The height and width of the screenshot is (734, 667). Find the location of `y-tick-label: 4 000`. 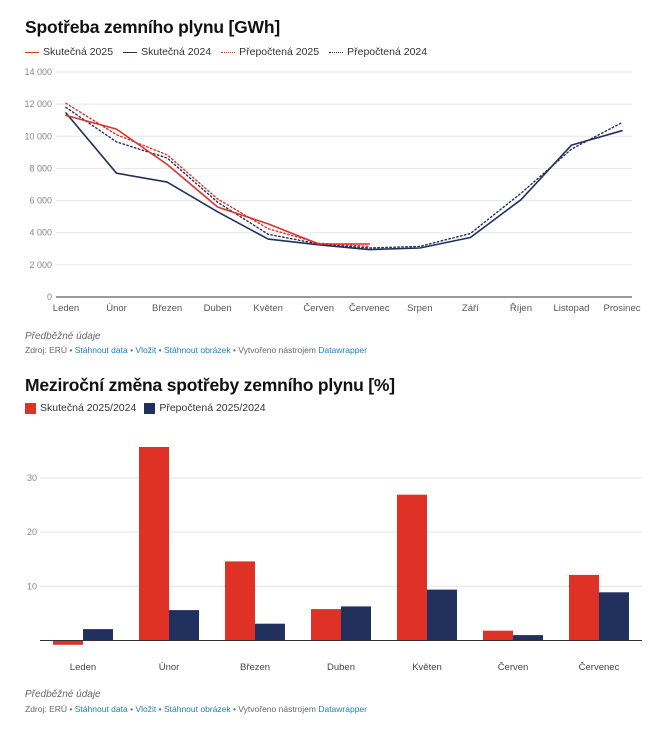

y-tick-label: 4 000 is located at coordinates (40, 233).